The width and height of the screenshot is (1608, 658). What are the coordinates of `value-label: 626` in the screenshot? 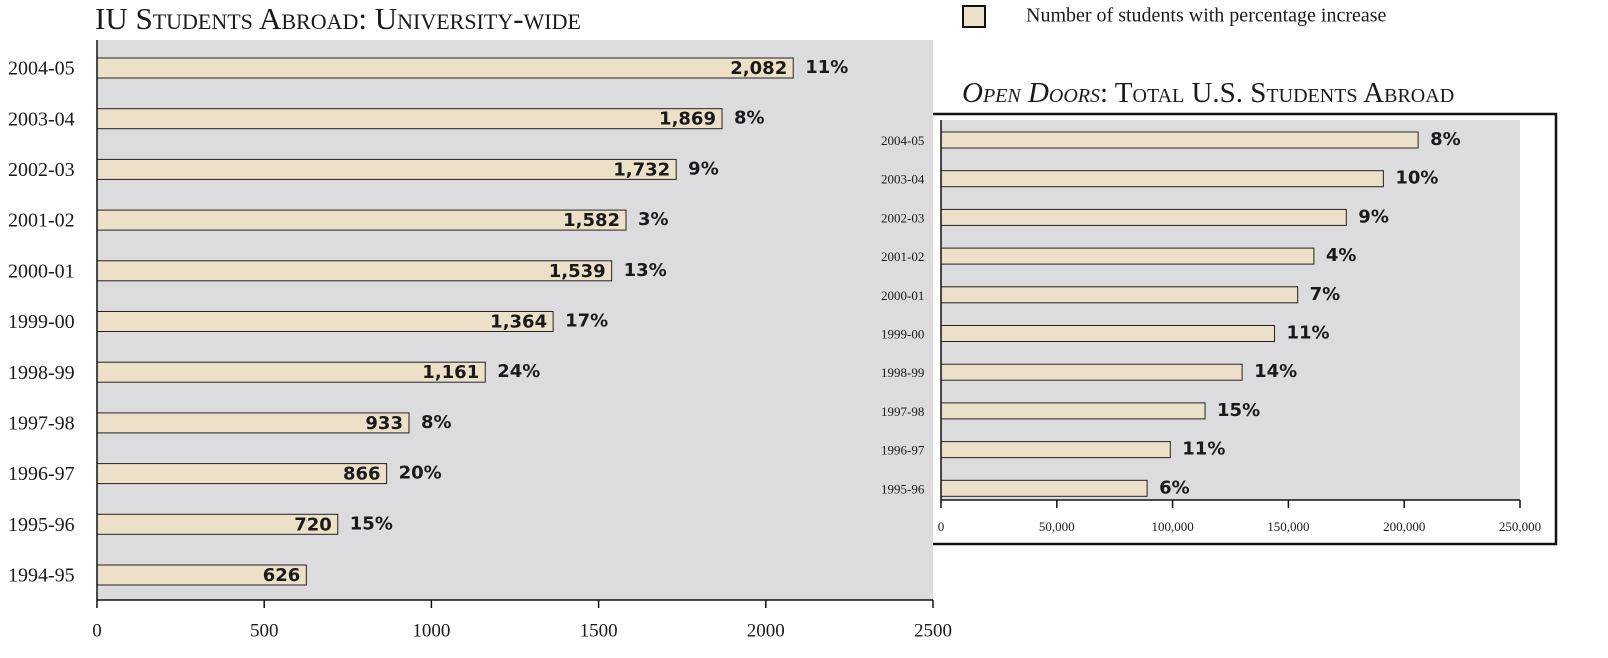 It's located at (282, 575).